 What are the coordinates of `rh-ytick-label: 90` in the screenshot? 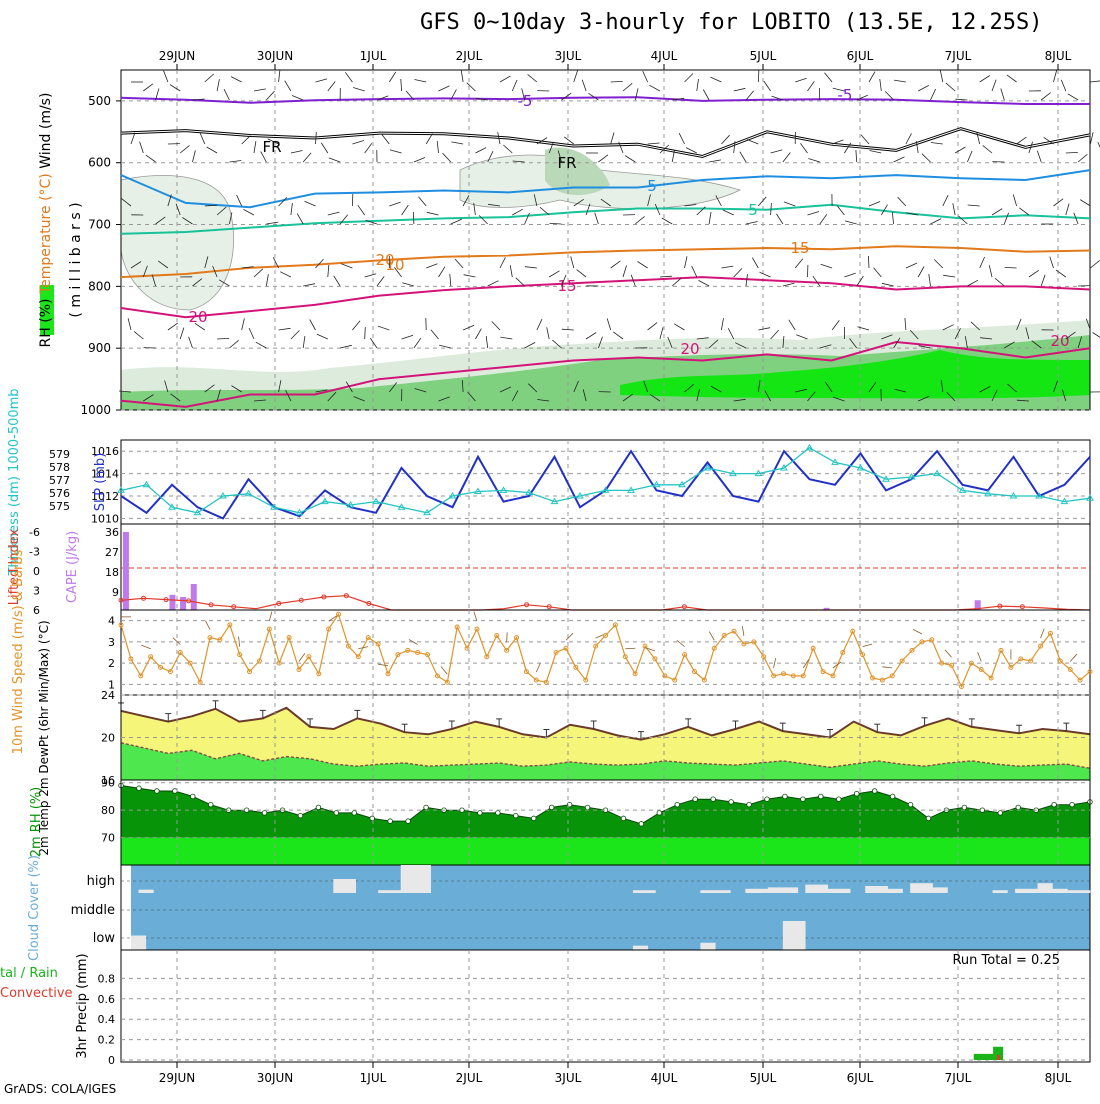 It's located at (108, 783).